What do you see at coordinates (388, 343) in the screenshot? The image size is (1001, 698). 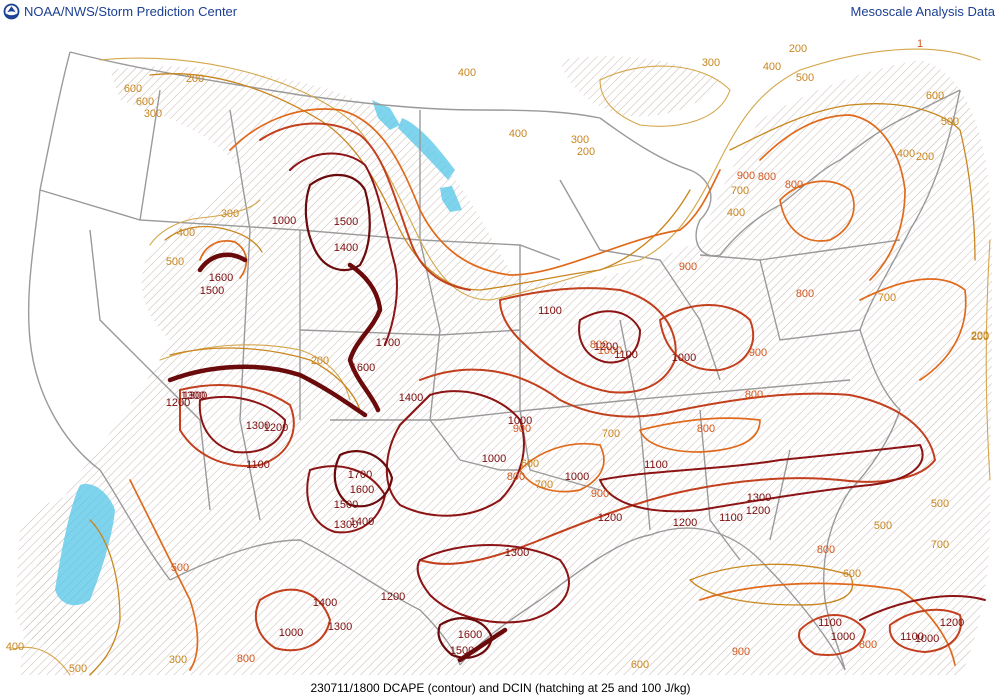 I see `contour-label: 1700` at bounding box center [388, 343].